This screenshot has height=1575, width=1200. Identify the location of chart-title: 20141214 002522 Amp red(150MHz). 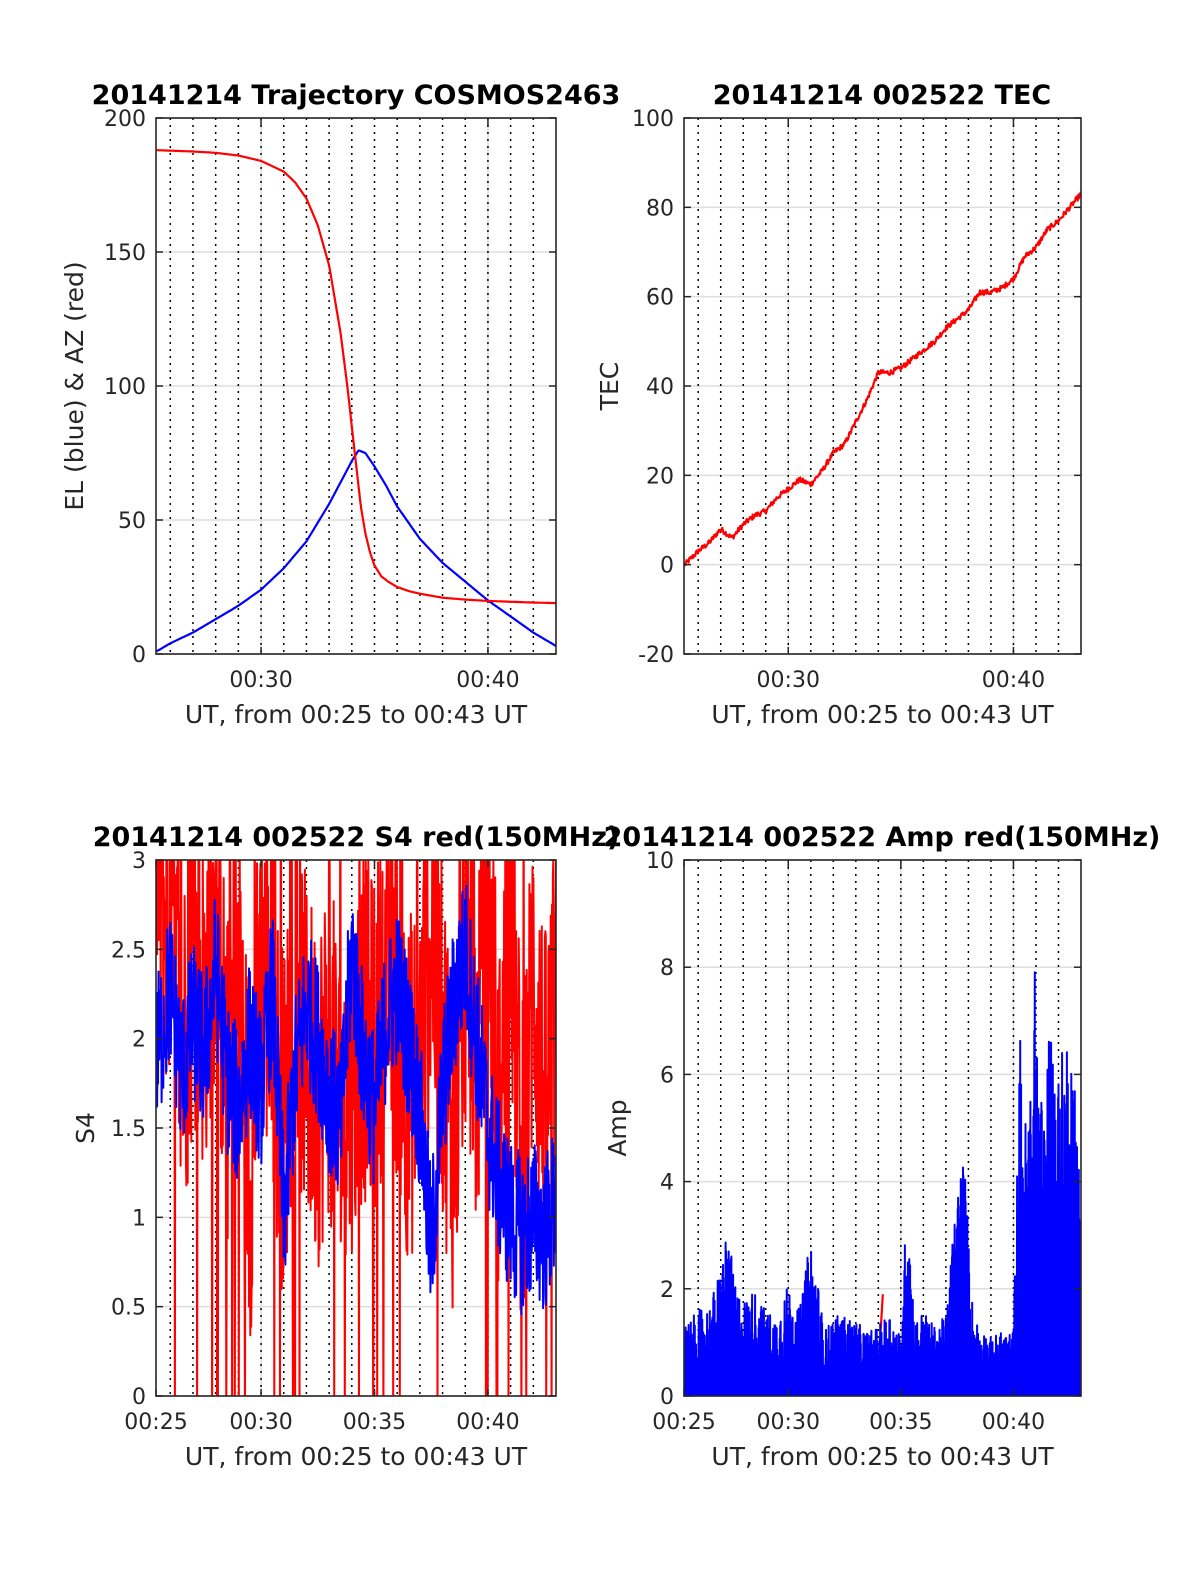
(882, 837).